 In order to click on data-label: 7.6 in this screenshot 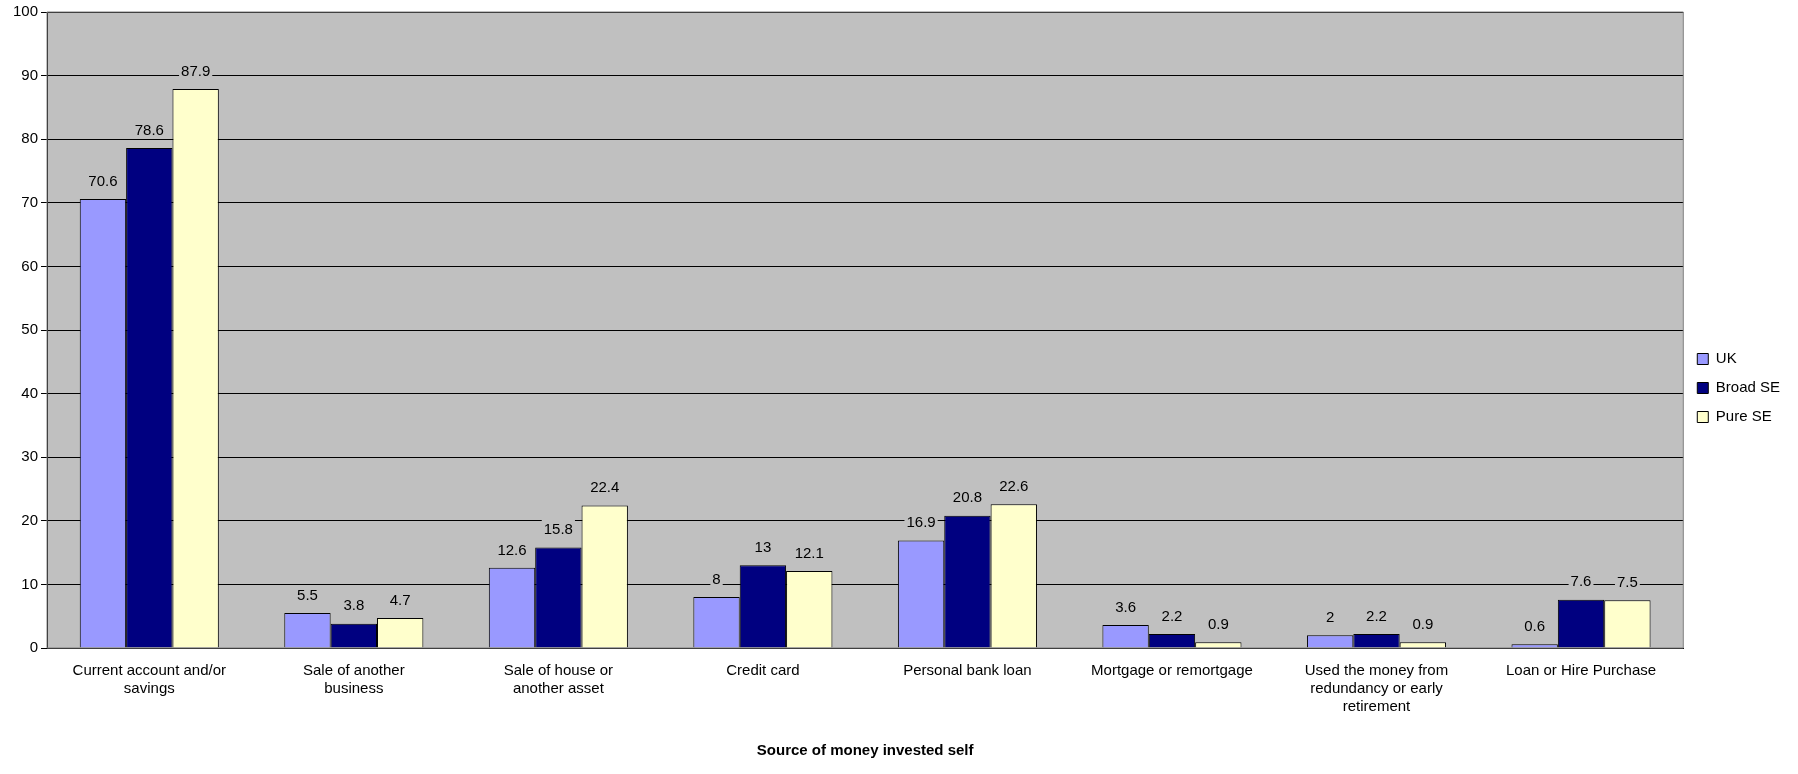, I will do `click(1581, 581)`.